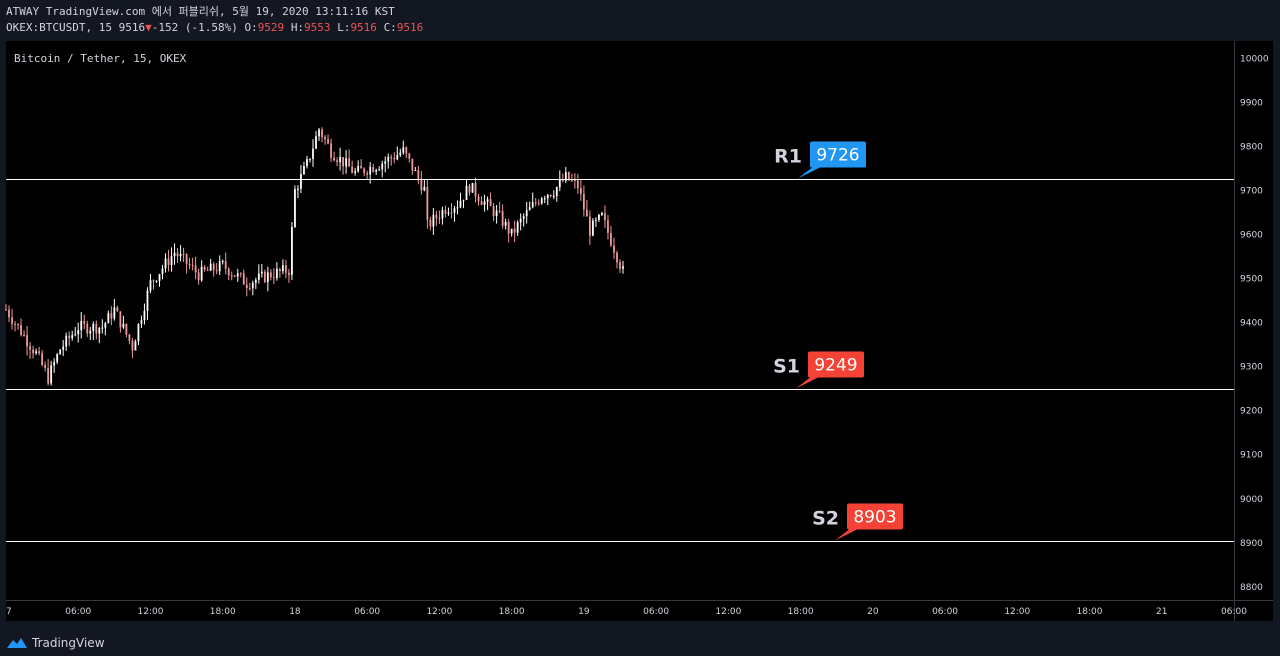 Image resolution: width=1280 pixels, height=656 pixels. Describe the element at coordinates (1251, 544) in the screenshot. I see `y-tick-label: 8900` at that location.